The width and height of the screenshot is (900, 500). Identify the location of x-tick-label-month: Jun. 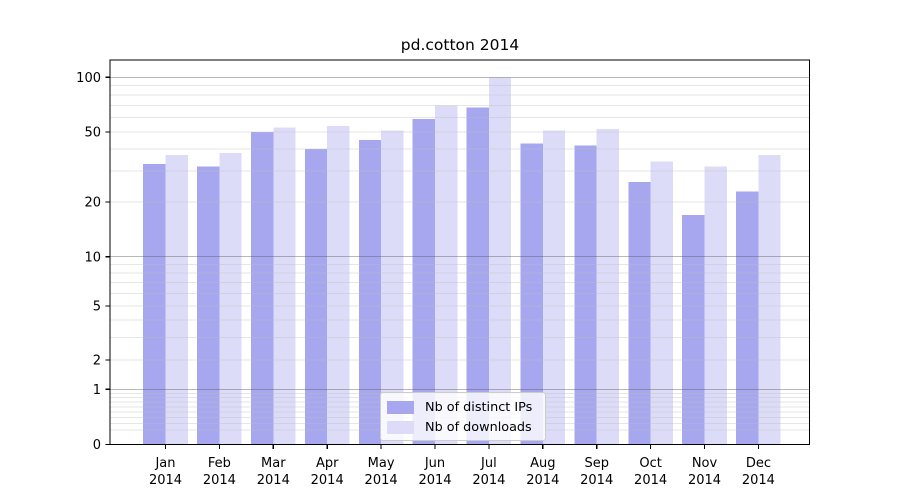
(434, 463).